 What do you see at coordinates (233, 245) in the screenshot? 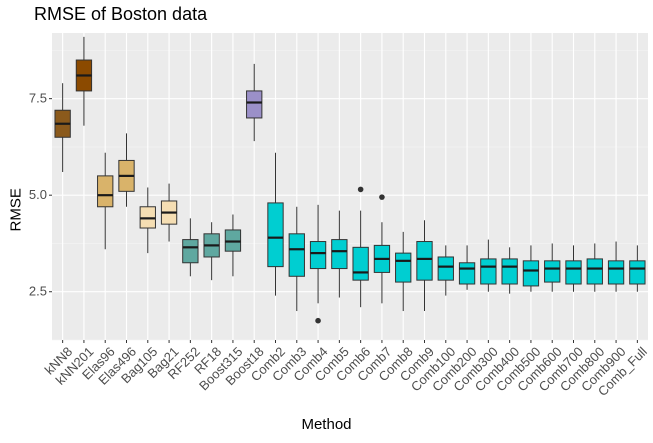
I see `box-Boost315` at bounding box center [233, 245].